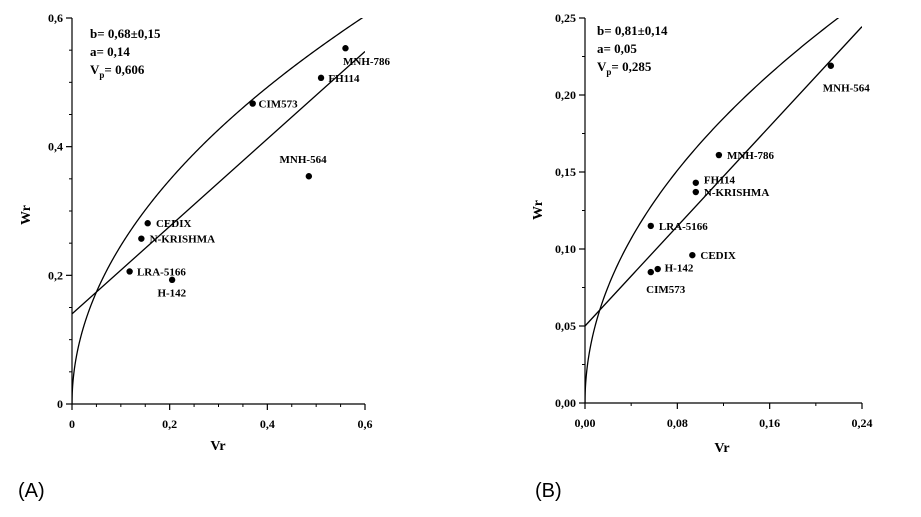  I want to click on stat-annotation: Vp= 0,606, so click(117, 71).